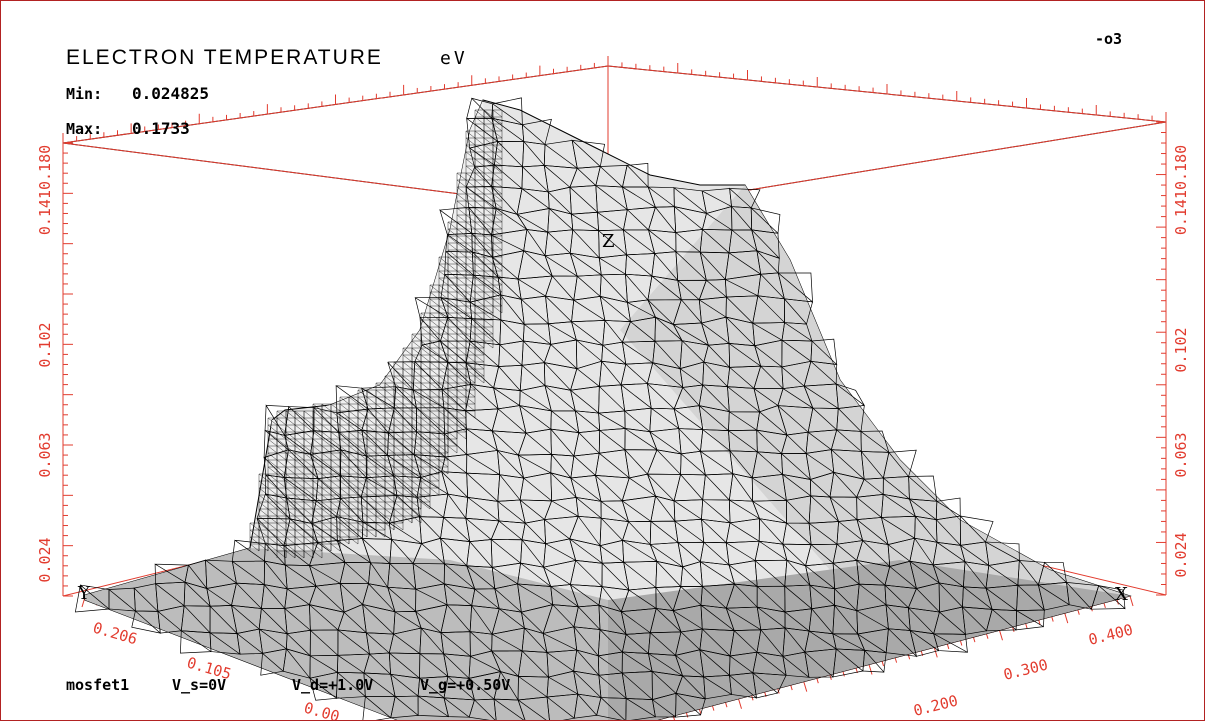  What do you see at coordinates (614, 99) in the screenshot?
I see `top-ticks` at bounding box center [614, 99].